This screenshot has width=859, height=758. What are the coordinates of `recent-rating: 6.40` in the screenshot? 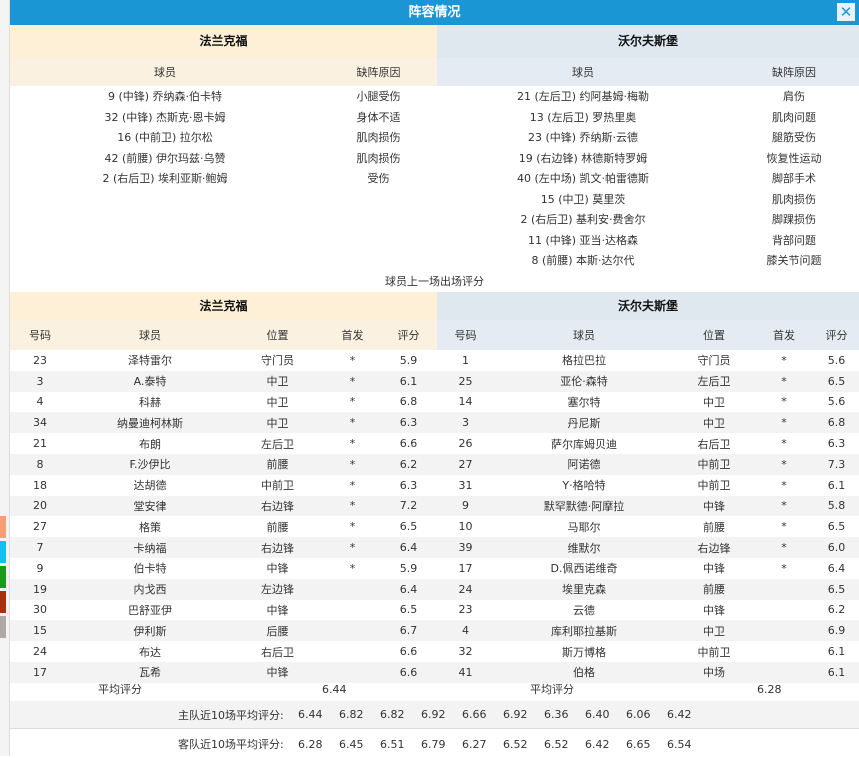 It's located at (597, 714).